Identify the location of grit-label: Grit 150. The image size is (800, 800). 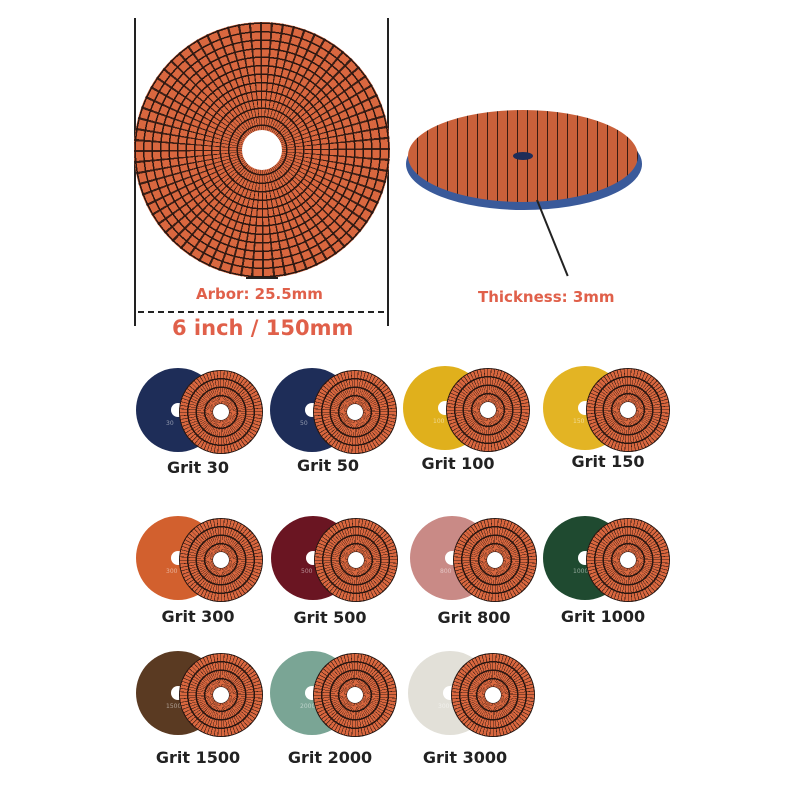
(608, 461).